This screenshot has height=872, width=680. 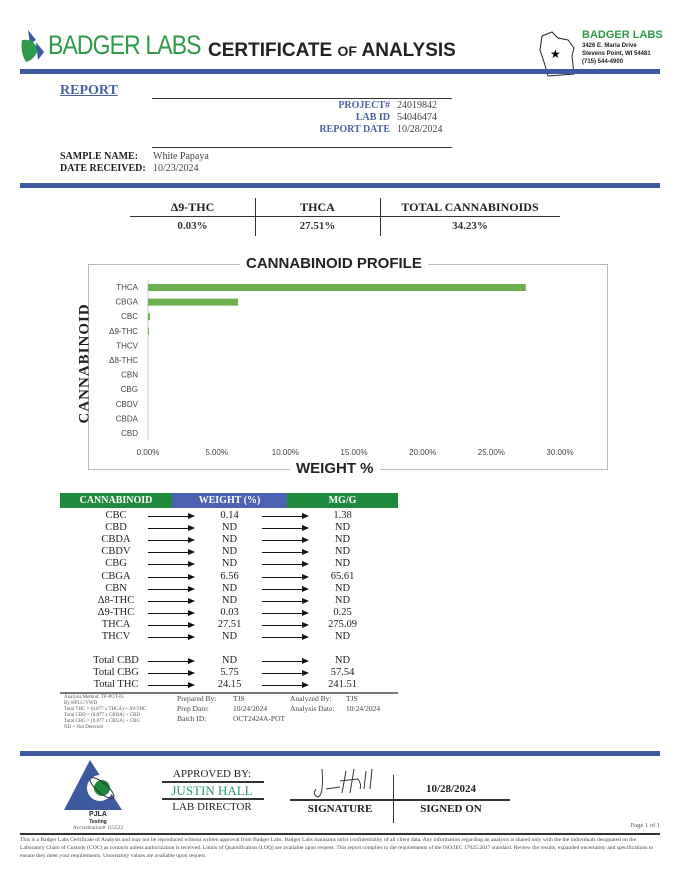 What do you see at coordinates (417, 117) in the screenshot?
I see `lab-id: 54046474` at bounding box center [417, 117].